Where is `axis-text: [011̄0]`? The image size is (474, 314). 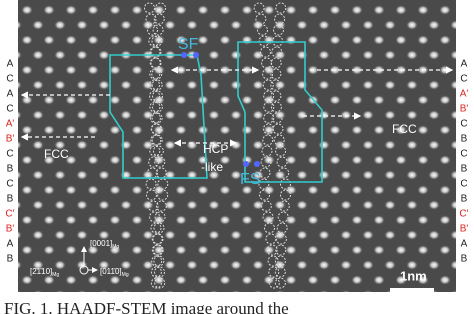
axis-text: [011̄0] is located at coordinates (111, 271).